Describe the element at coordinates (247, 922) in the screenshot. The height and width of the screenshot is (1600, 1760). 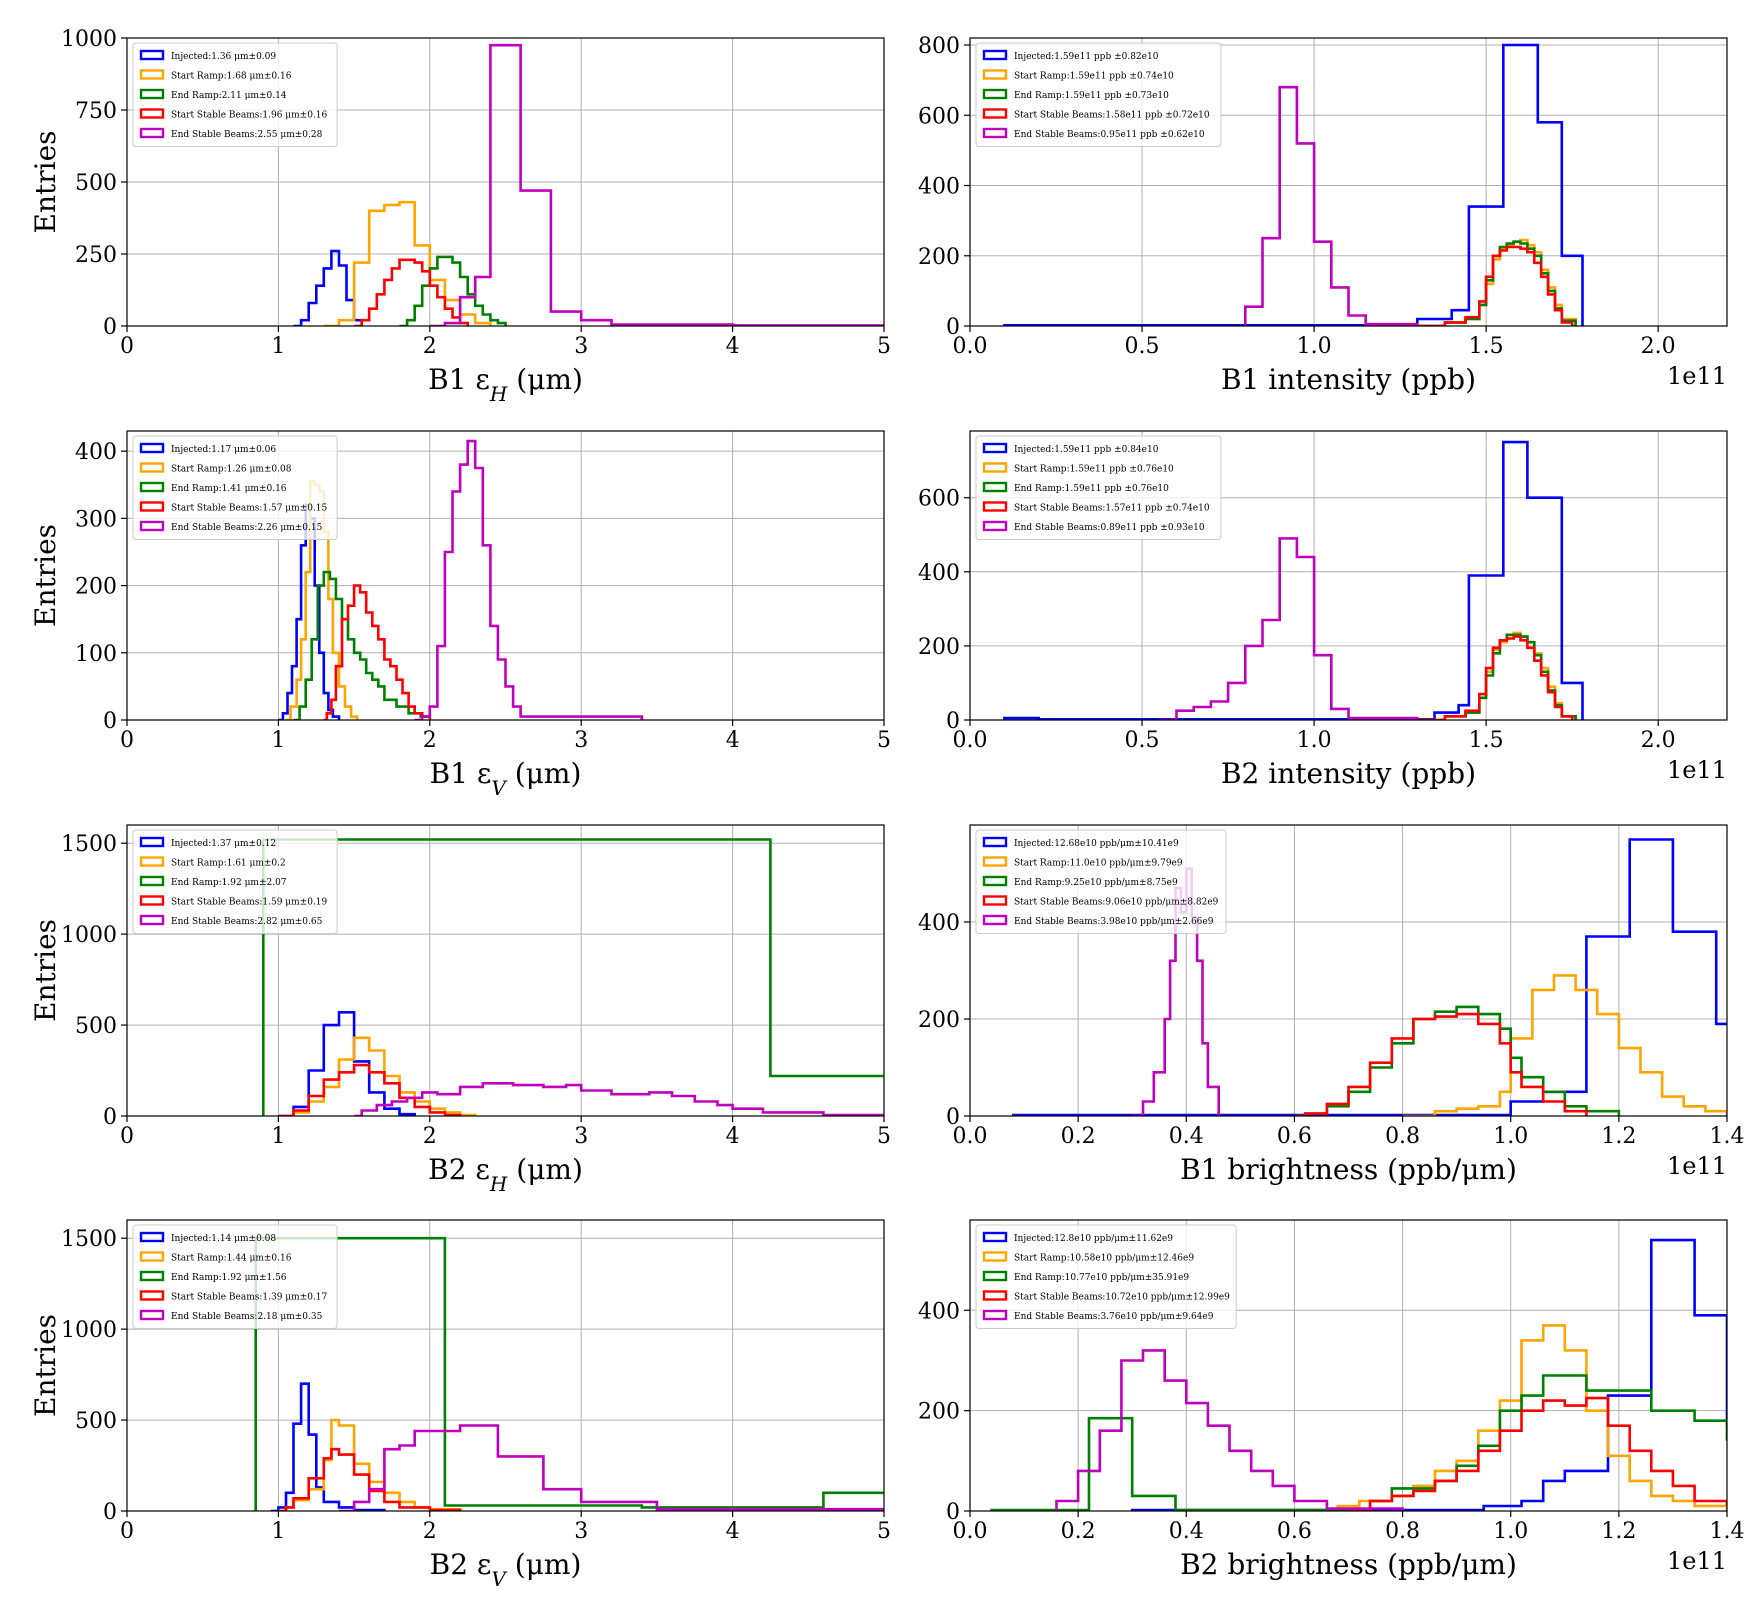
I see `legend-entry: End Stable Beams:2.82 μm±0.65` at that location.